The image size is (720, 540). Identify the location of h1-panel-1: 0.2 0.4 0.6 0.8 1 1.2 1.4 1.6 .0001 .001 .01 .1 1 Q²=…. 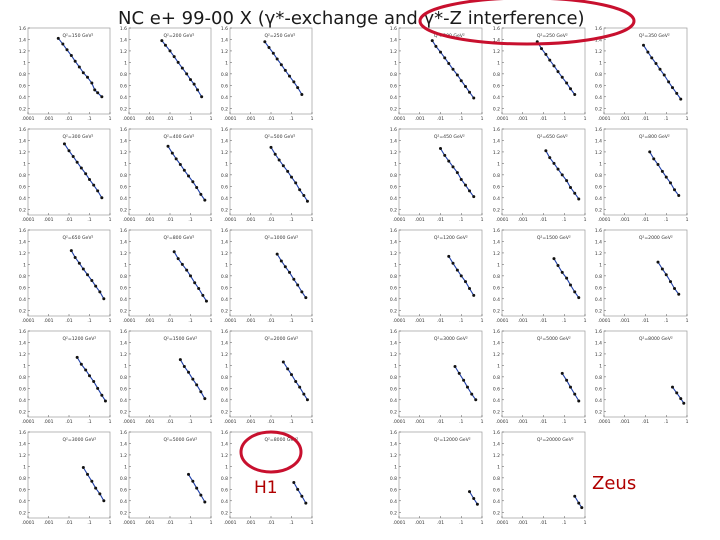
(166, 74).